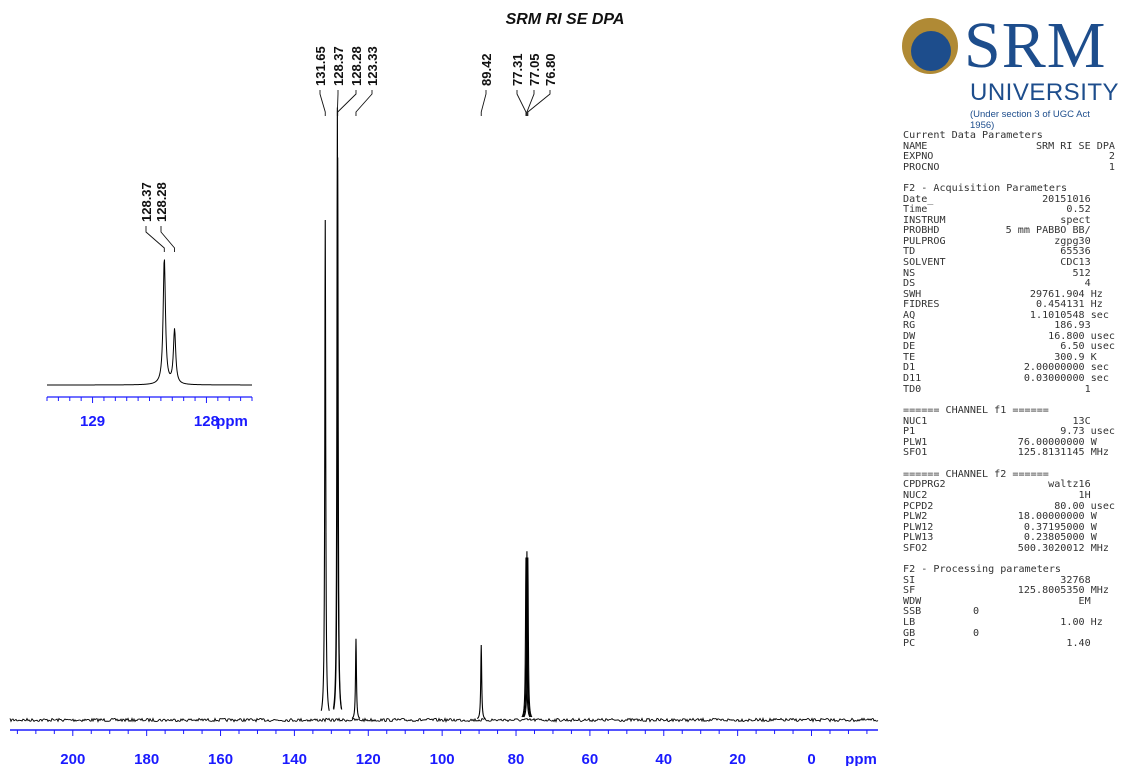 The height and width of the screenshot is (766, 1121). What do you see at coordinates (1030, 120) in the screenshot?
I see `logo-note: (Under section 3 of UGC Act 1956)` at bounding box center [1030, 120].